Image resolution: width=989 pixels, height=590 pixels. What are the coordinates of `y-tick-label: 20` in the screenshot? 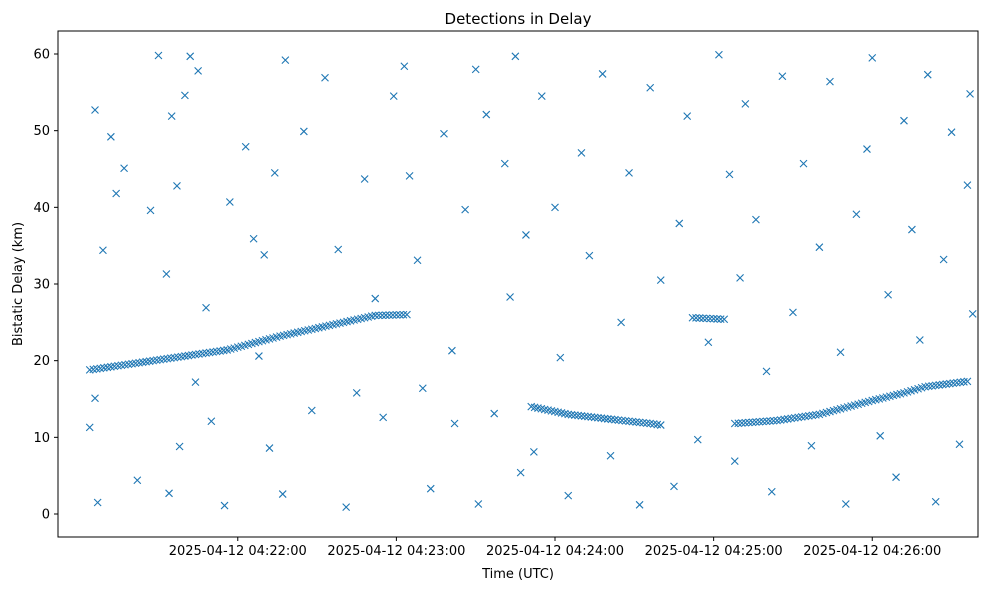 It's located at (41, 361).